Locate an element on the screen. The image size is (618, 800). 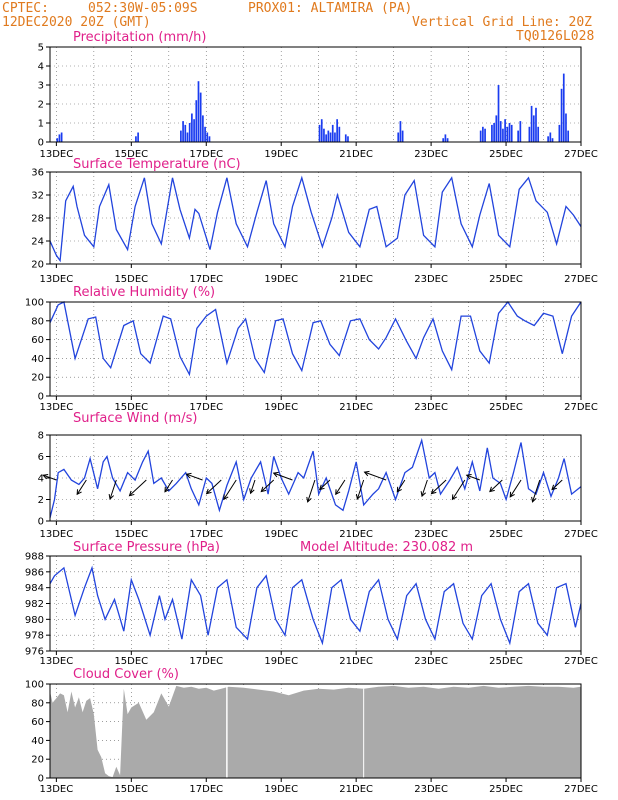
rh-frame is located at coordinates (315, 349).